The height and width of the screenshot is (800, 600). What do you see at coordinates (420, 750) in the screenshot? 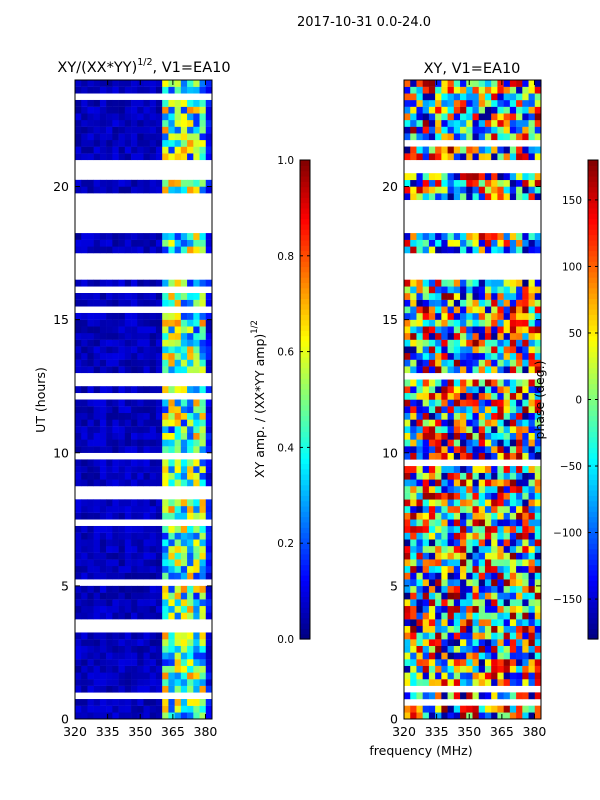
I see `shared-xlabel: frequency (MHz)` at bounding box center [420, 750].